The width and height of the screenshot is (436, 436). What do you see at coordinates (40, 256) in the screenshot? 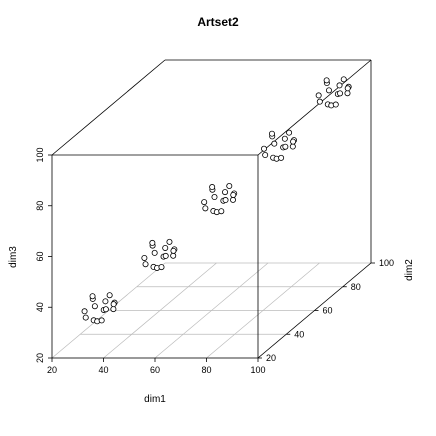
I see `z-tick-label: 60` at bounding box center [40, 256].